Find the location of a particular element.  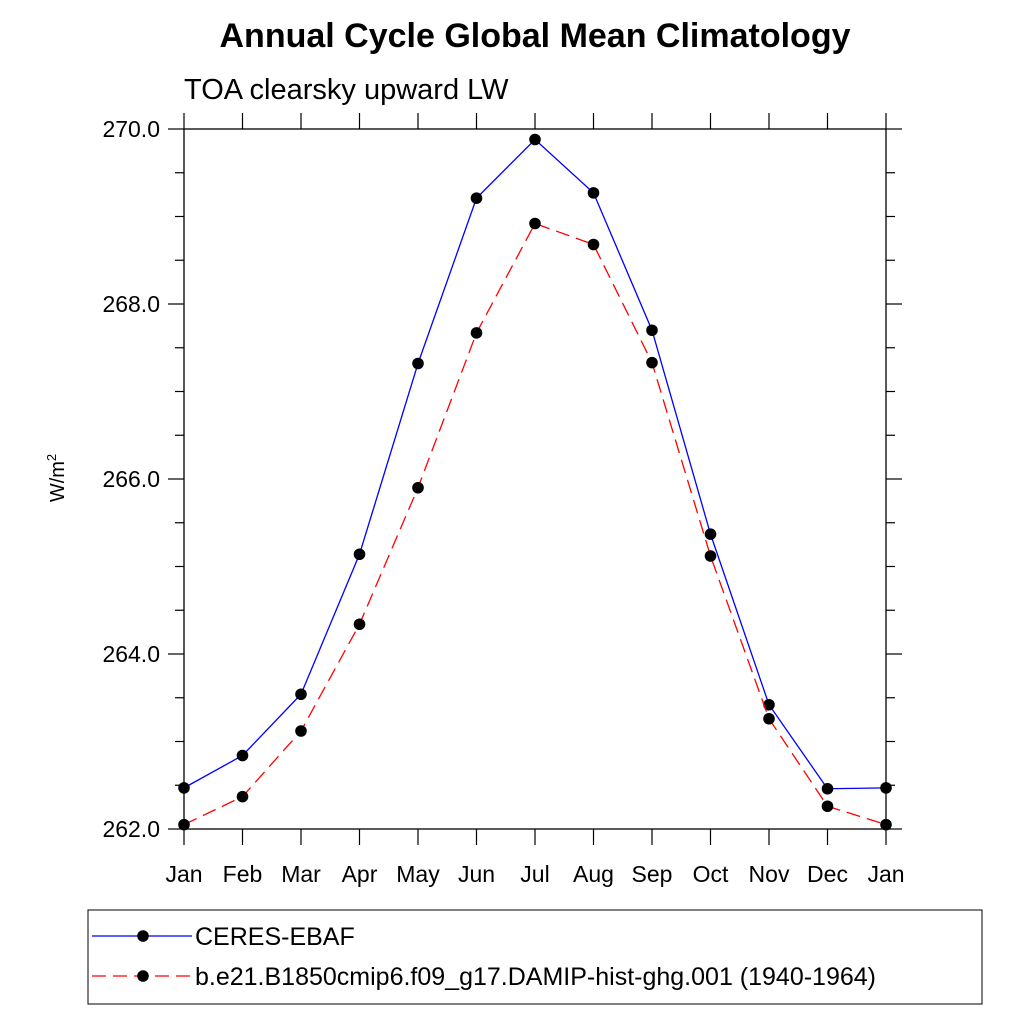

y-axis-label-base: W/m is located at coordinates (58, 481).